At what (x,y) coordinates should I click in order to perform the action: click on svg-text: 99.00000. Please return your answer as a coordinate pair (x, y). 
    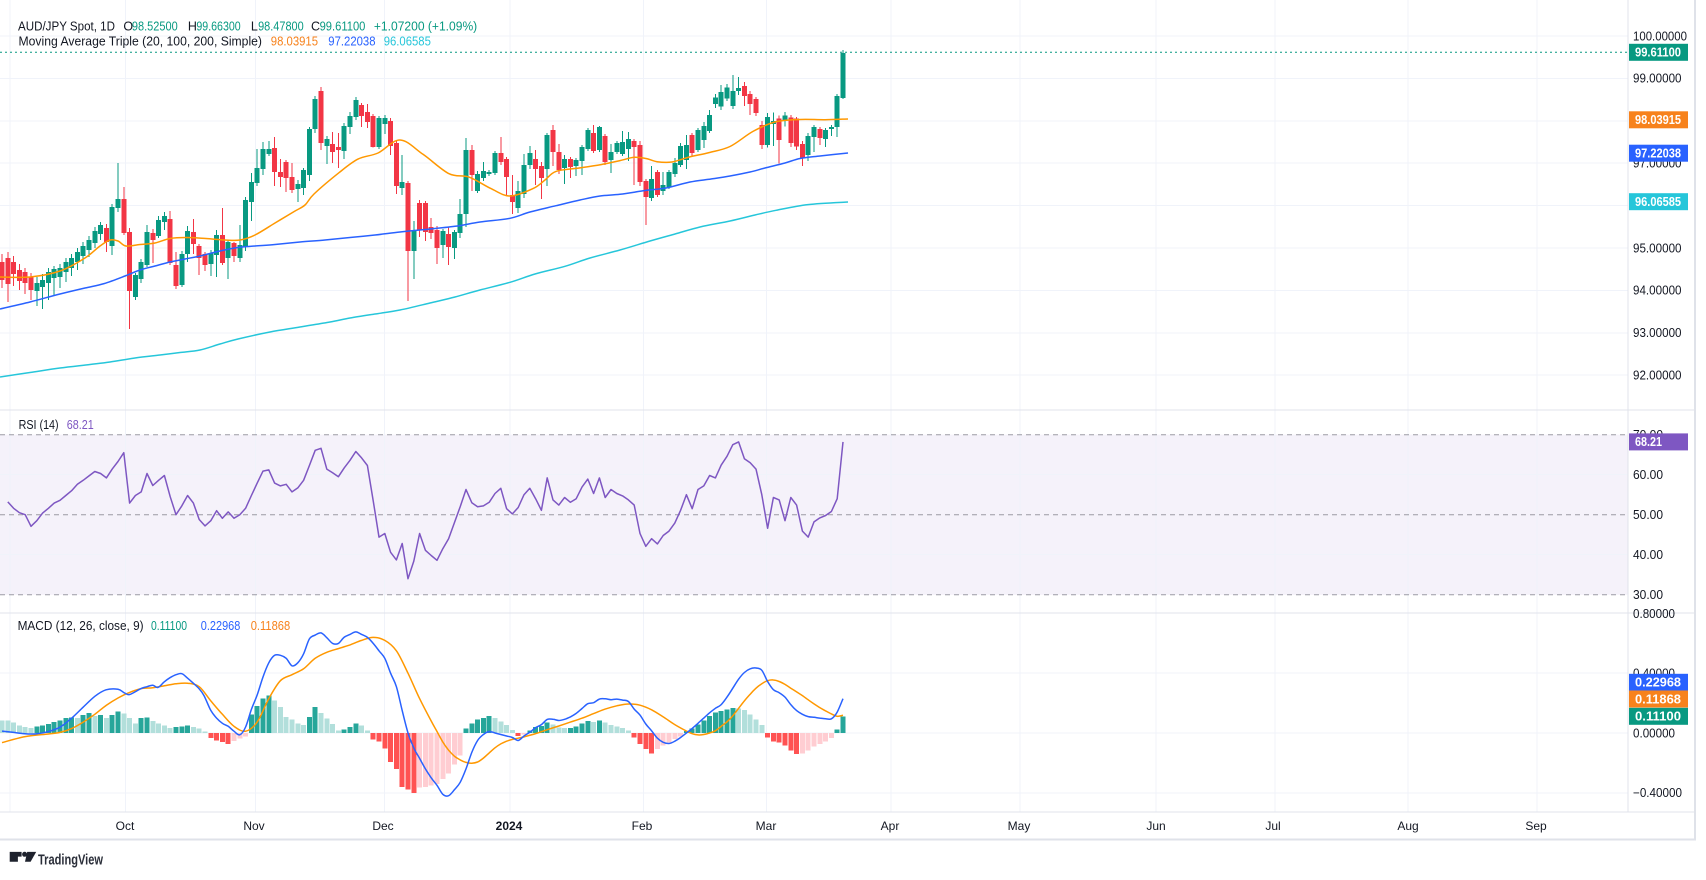
    Looking at the image, I should click on (1657, 79).